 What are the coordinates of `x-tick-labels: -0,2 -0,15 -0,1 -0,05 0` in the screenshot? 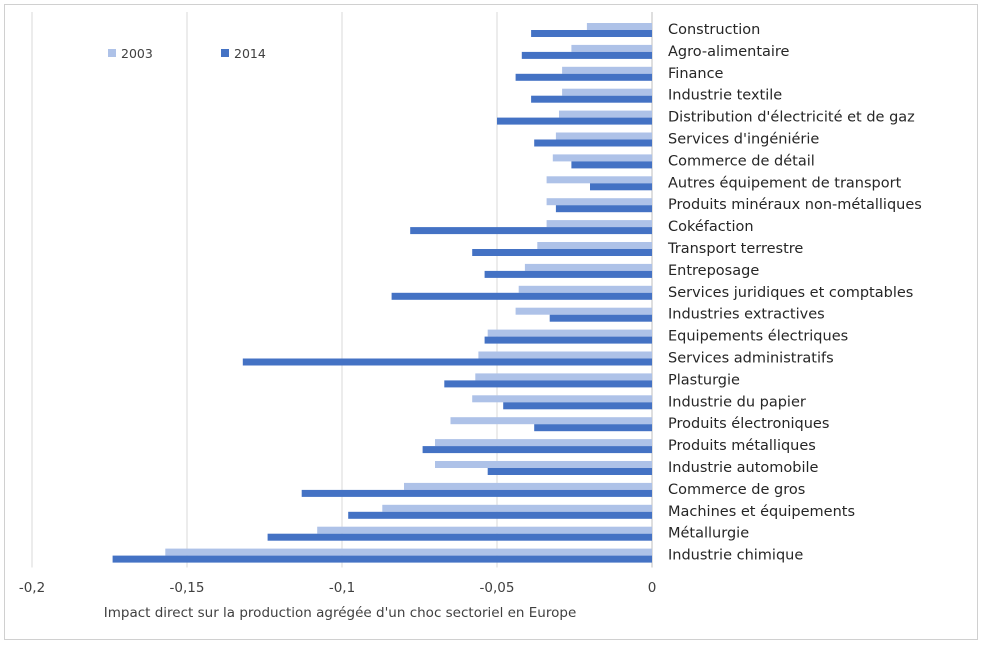 It's located at (337, 588).